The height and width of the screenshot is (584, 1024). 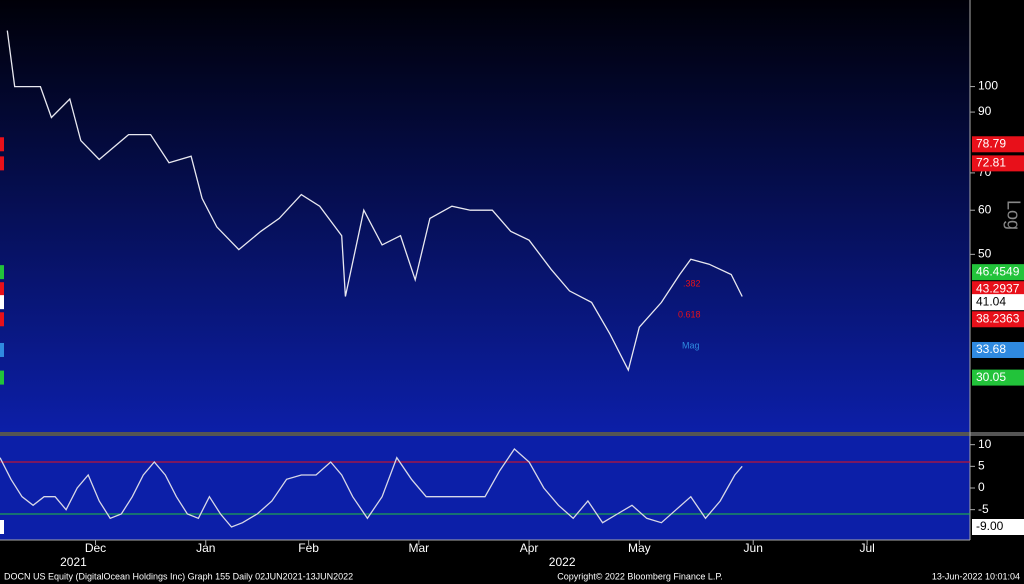 I want to click on x-tick-label: Apr, so click(x=529, y=548).